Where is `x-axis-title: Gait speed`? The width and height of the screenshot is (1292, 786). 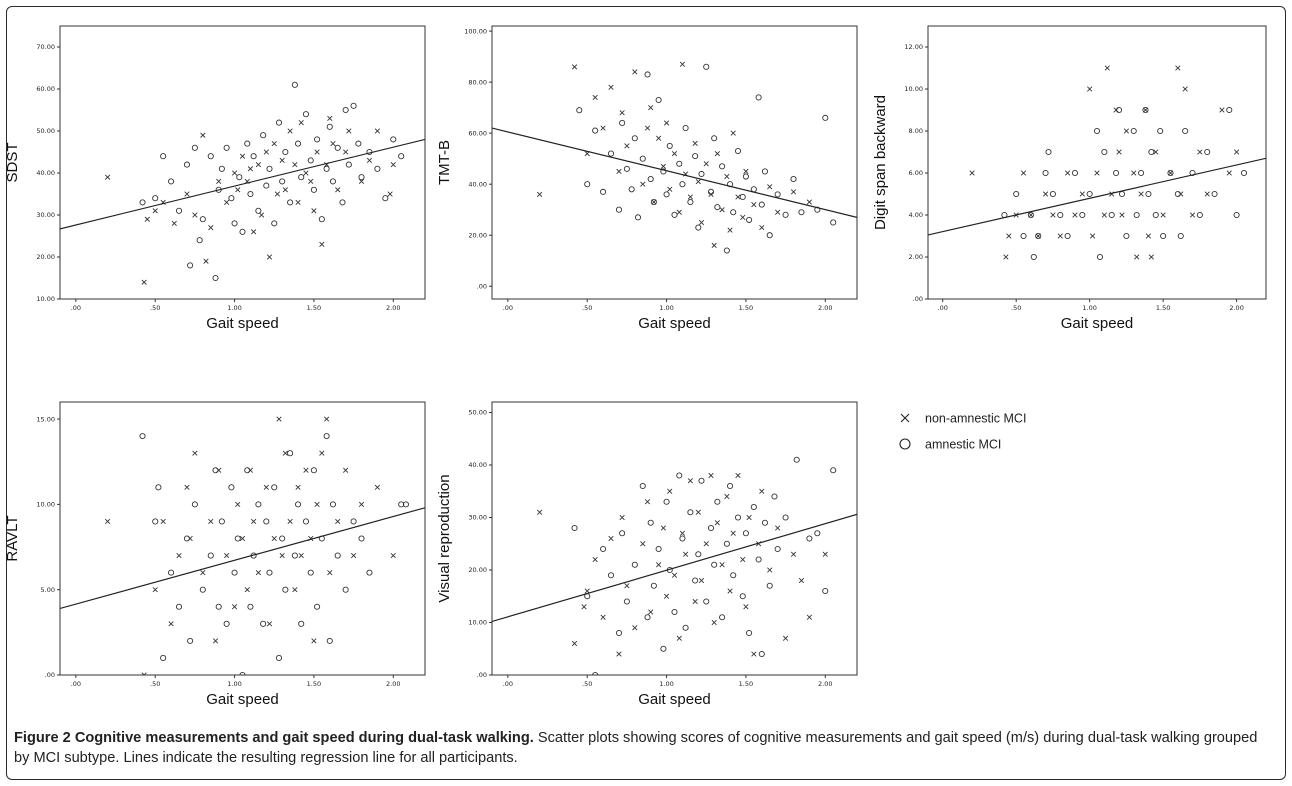
x-axis-title: Gait speed is located at coordinates (242, 323).